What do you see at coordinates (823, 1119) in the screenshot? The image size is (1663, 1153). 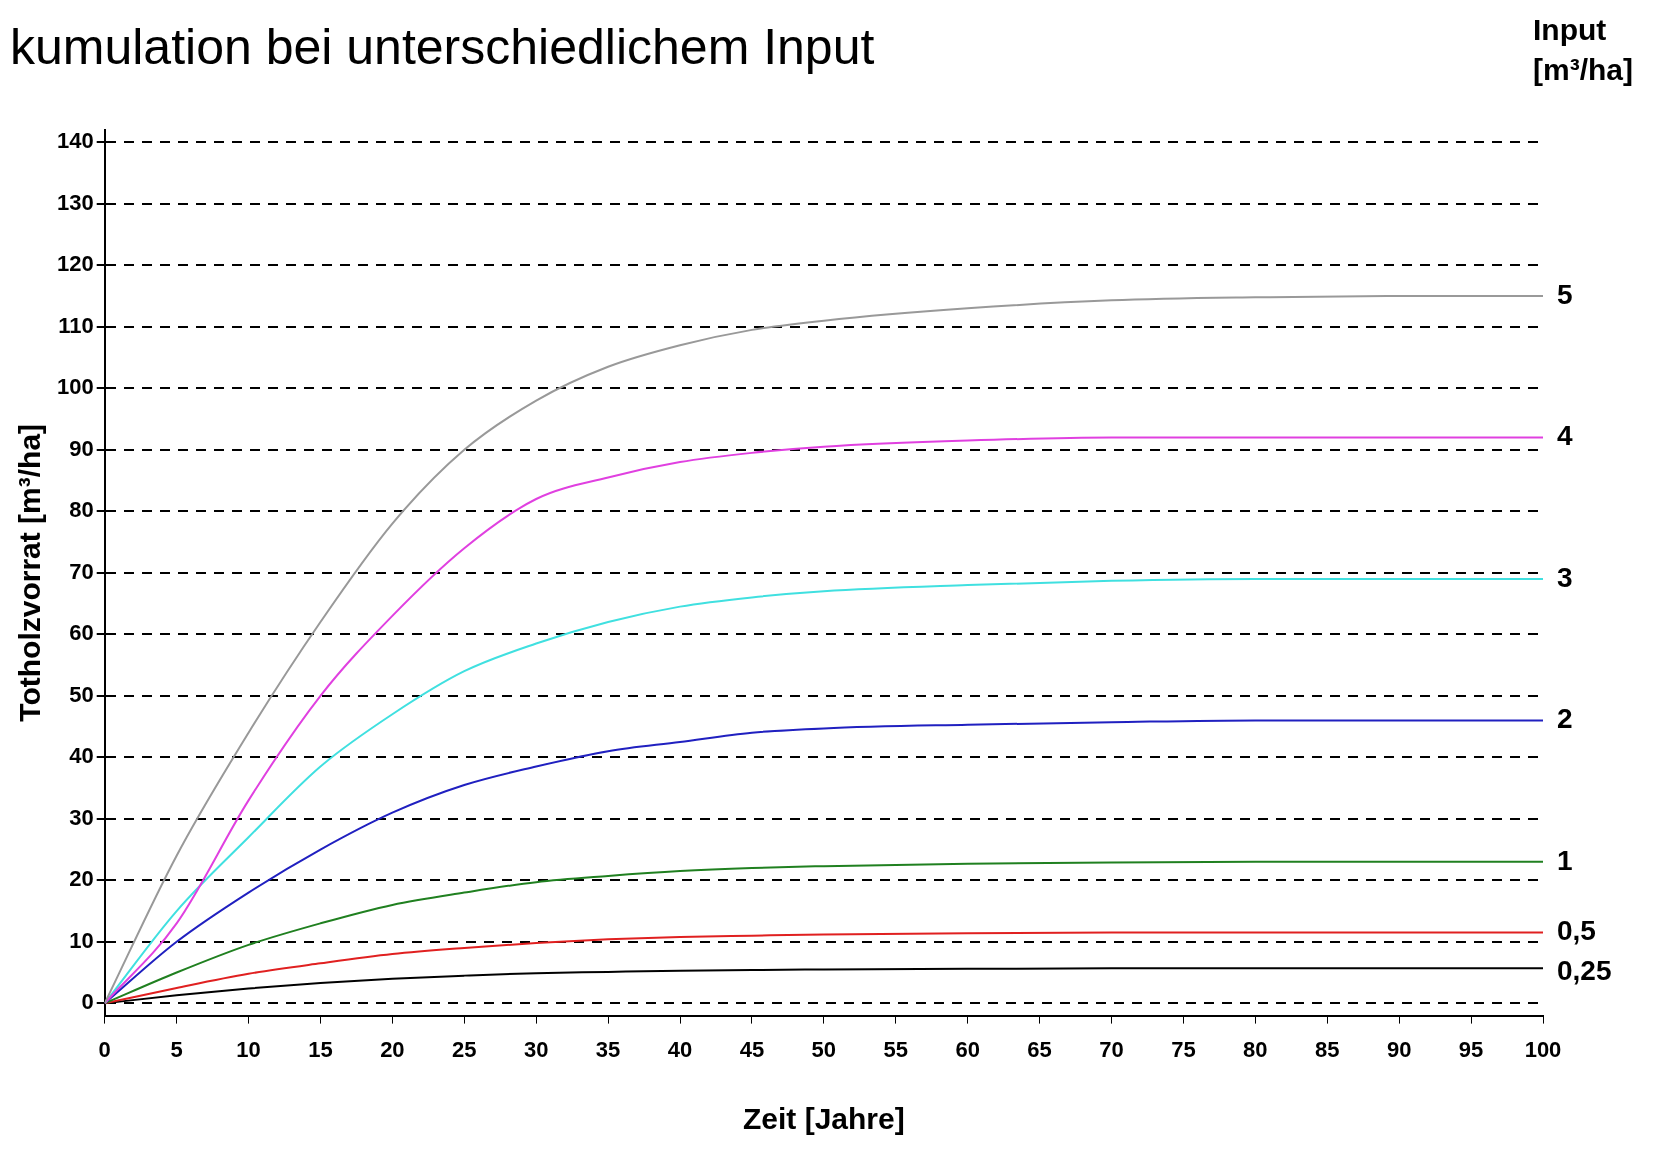 I see `x-axis-title: Zeit [Jahre]` at bounding box center [823, 1119].